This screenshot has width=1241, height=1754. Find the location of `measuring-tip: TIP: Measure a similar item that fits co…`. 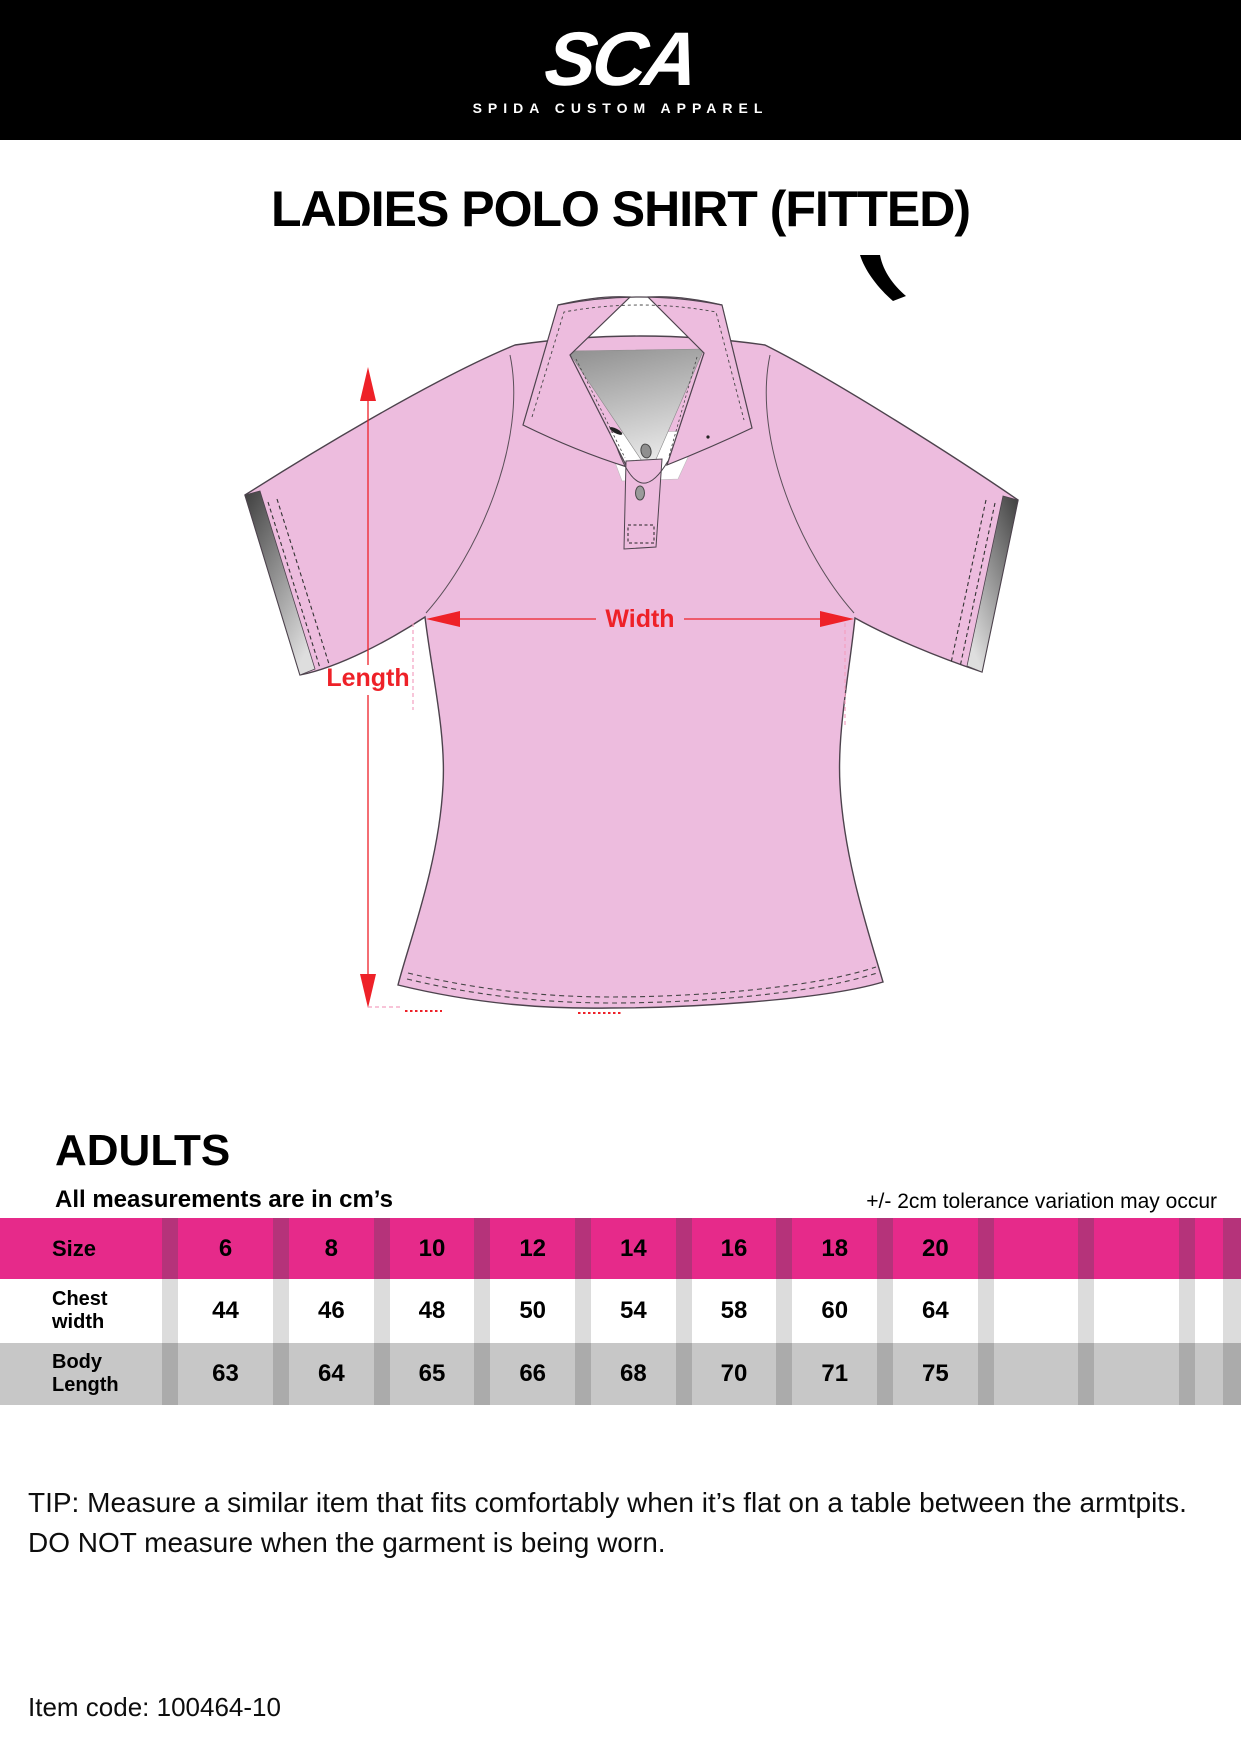

measuring-tip: TIP: Measure a similar item that fits co… is located at coordinates (608, 1523).